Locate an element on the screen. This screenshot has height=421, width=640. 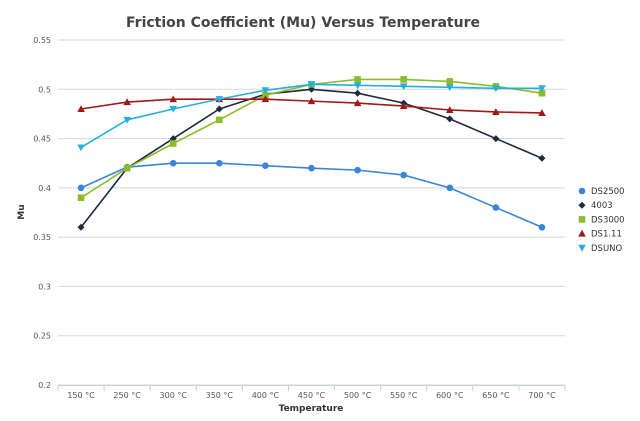
x-tick-label: 300 °C is located at coordinates (174, 395).